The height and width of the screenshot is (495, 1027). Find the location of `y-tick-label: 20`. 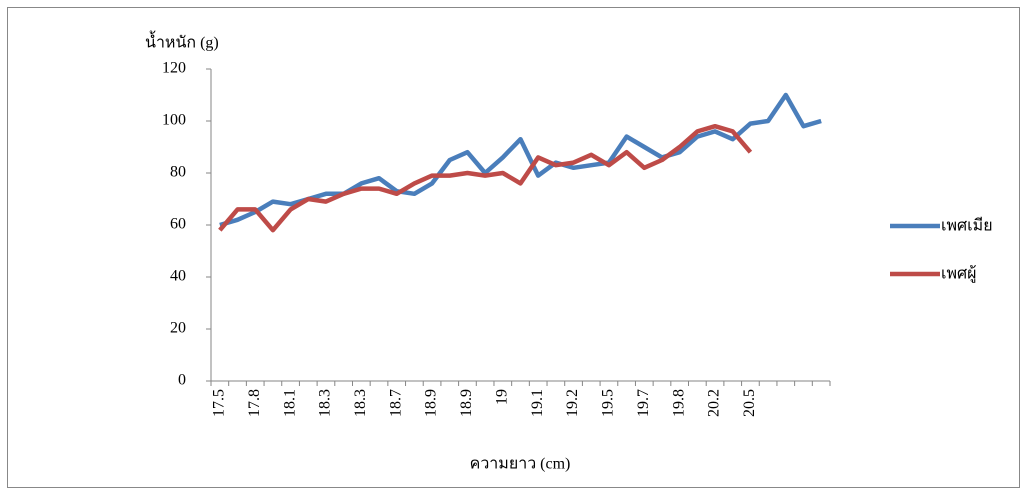

y-tick-label: 20 is located at coordinates (178, 328).